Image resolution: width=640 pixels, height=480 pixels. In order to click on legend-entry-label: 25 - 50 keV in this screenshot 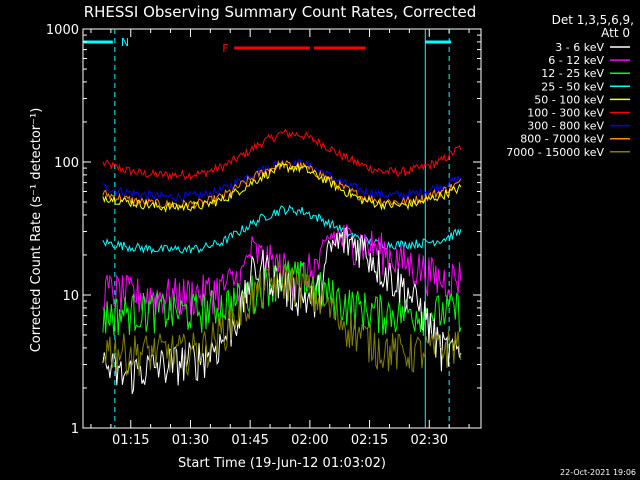, I will do `click(572, 86)`.